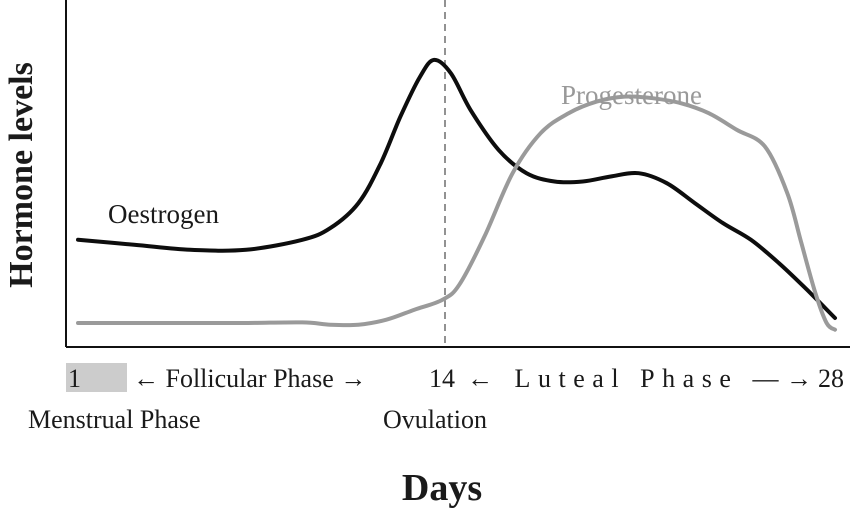 The width and height of the screenshot is (850, 518). Describe the element at coordinates (831, 378) in the screenshot. I see `day-28-label: 28` at that location.